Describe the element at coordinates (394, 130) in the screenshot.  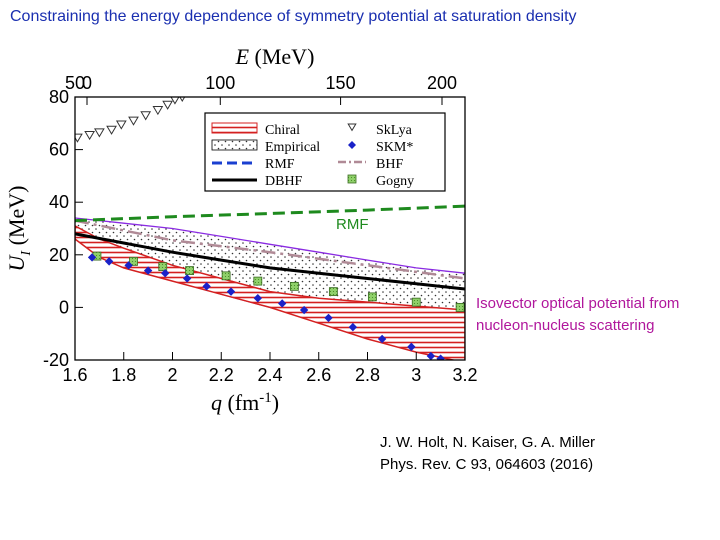
I see `legend-label: SkLya` at that location.